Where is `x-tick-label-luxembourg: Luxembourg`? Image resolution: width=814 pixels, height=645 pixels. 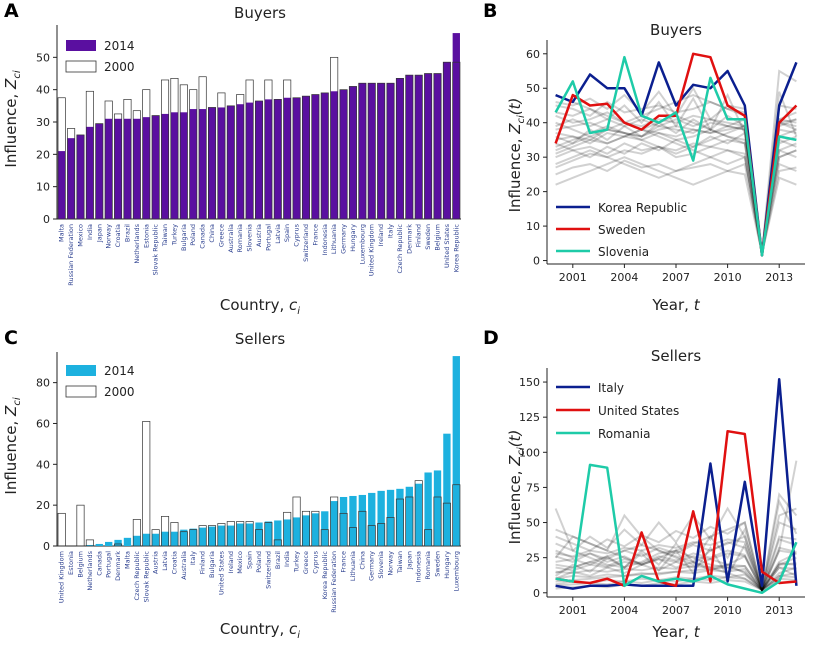 x-tick-label-luxembourg: Luxembourg is located at coordinates (362, 244).